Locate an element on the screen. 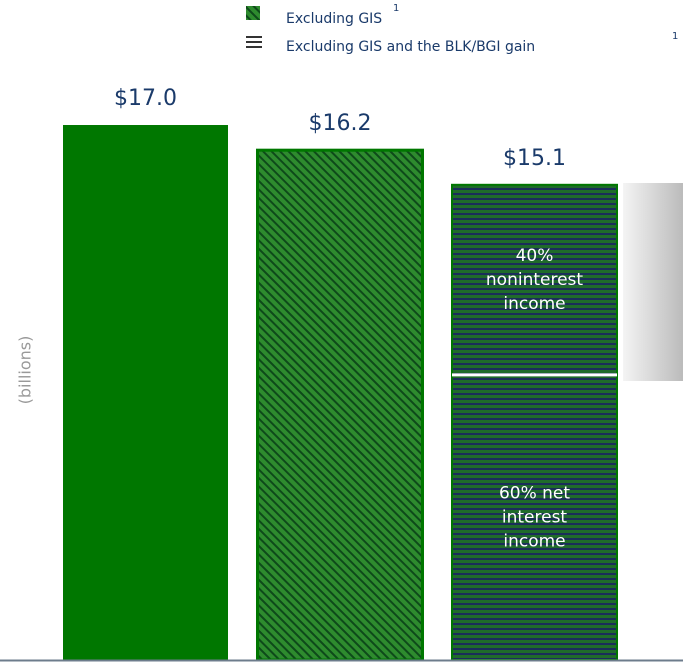 The image size is (683, 662). value-label: $15.1 is located at coordinates (534, 158).